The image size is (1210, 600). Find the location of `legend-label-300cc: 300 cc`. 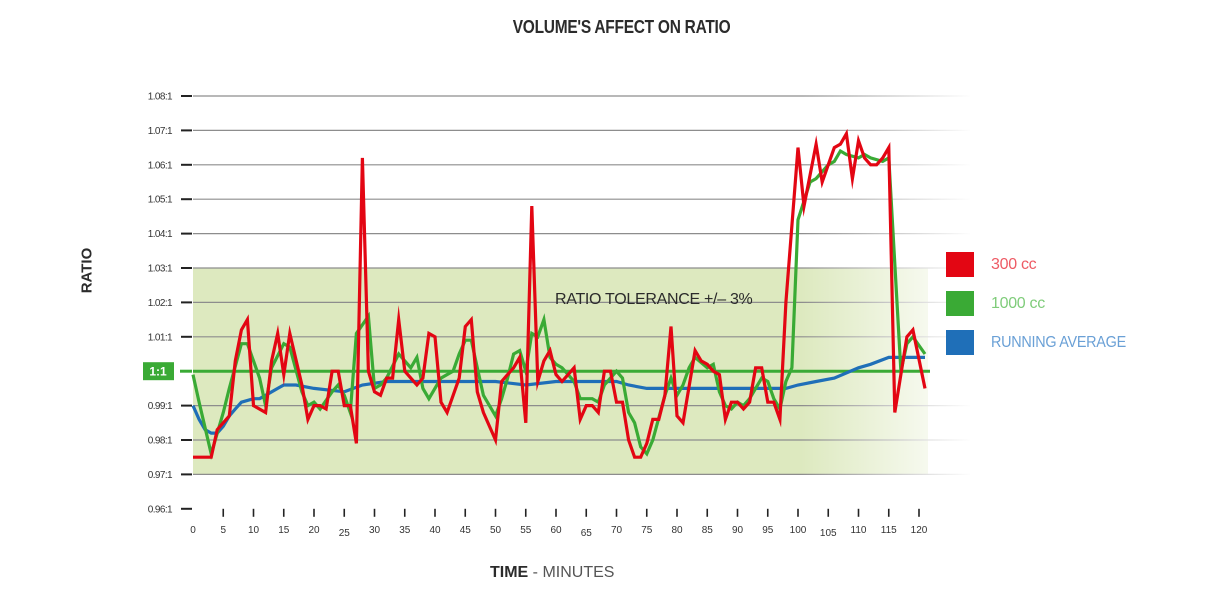

legend-label-300cc: 300 cc is located at coordinates (1014, 264).